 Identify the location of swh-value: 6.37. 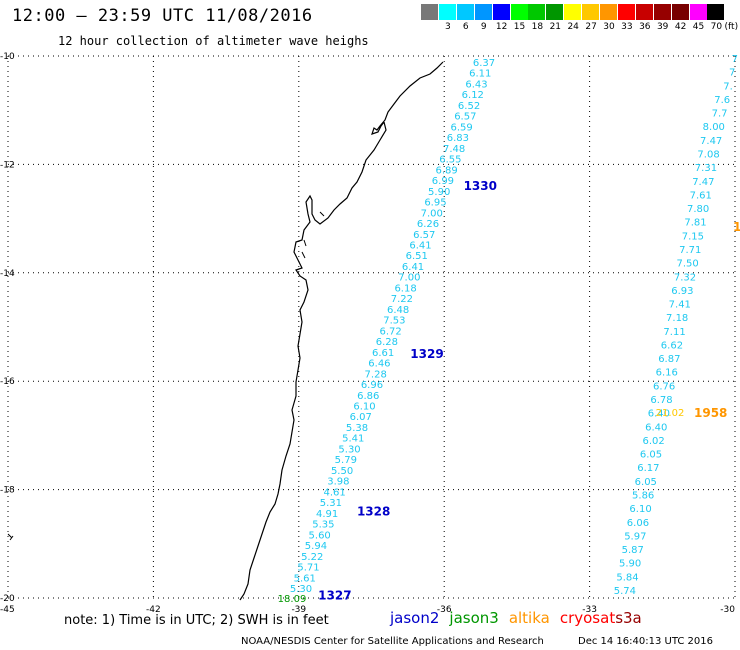
(484, 63).